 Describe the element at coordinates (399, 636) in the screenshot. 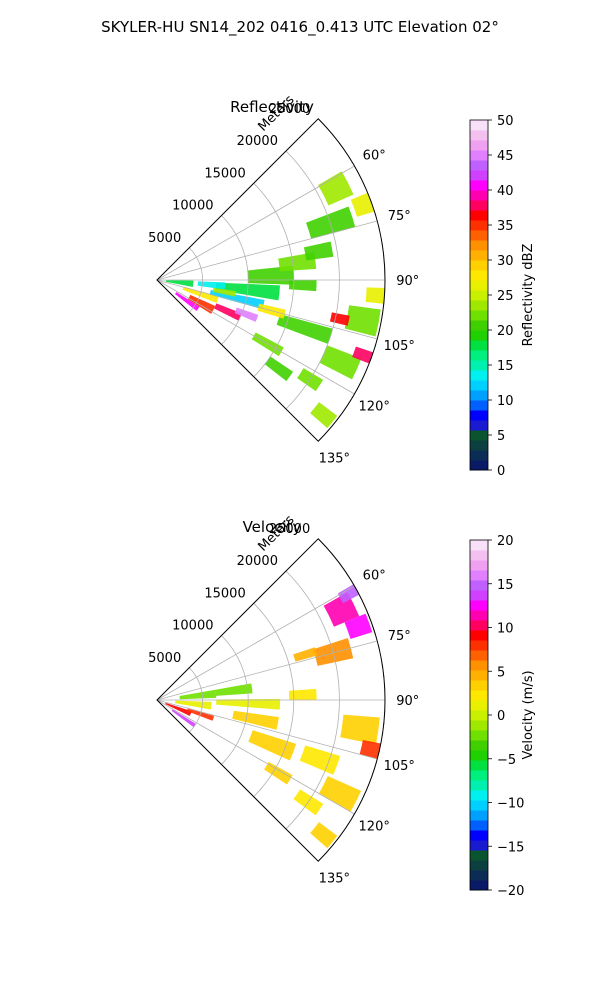

I see `azimuth-tick-label: 75°` at that location.